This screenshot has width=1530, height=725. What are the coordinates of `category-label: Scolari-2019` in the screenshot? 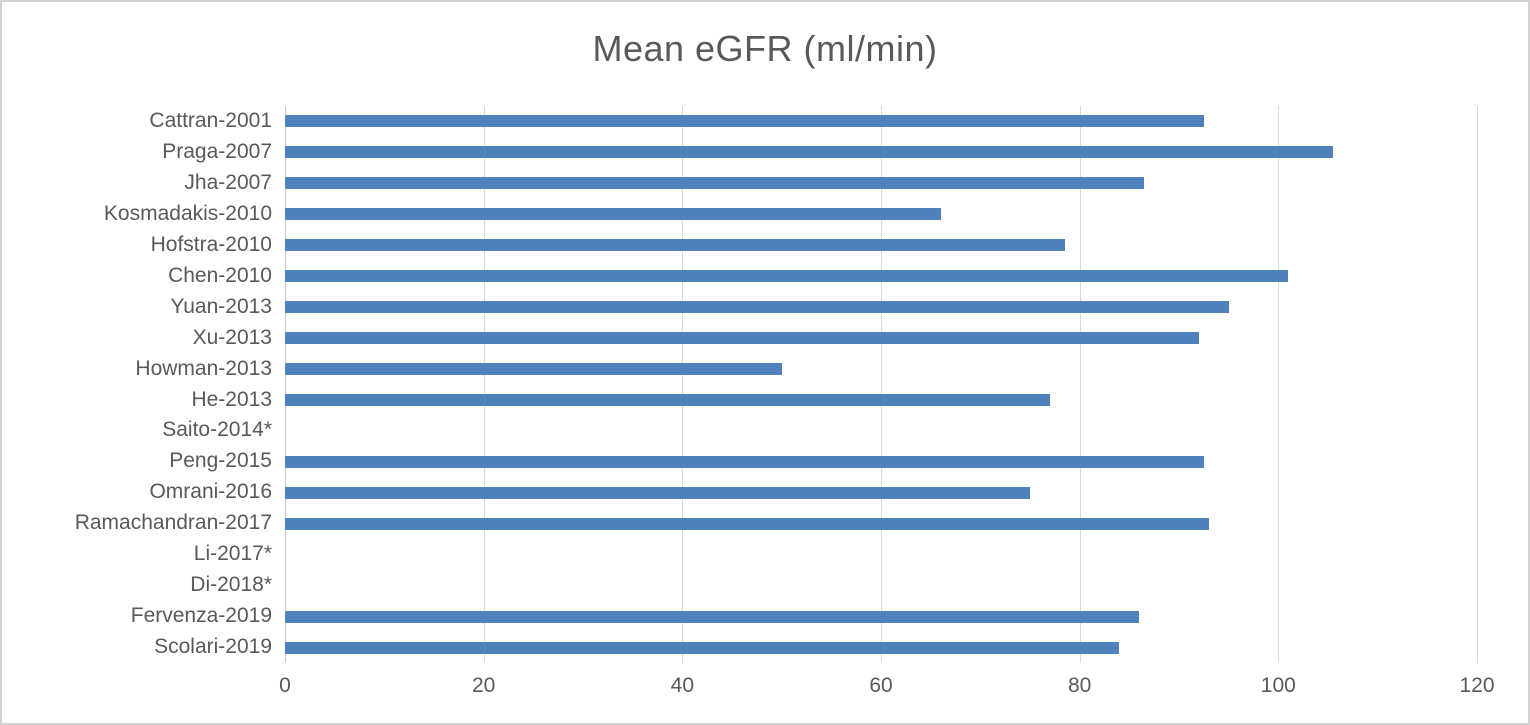 It's located at (213, 647).